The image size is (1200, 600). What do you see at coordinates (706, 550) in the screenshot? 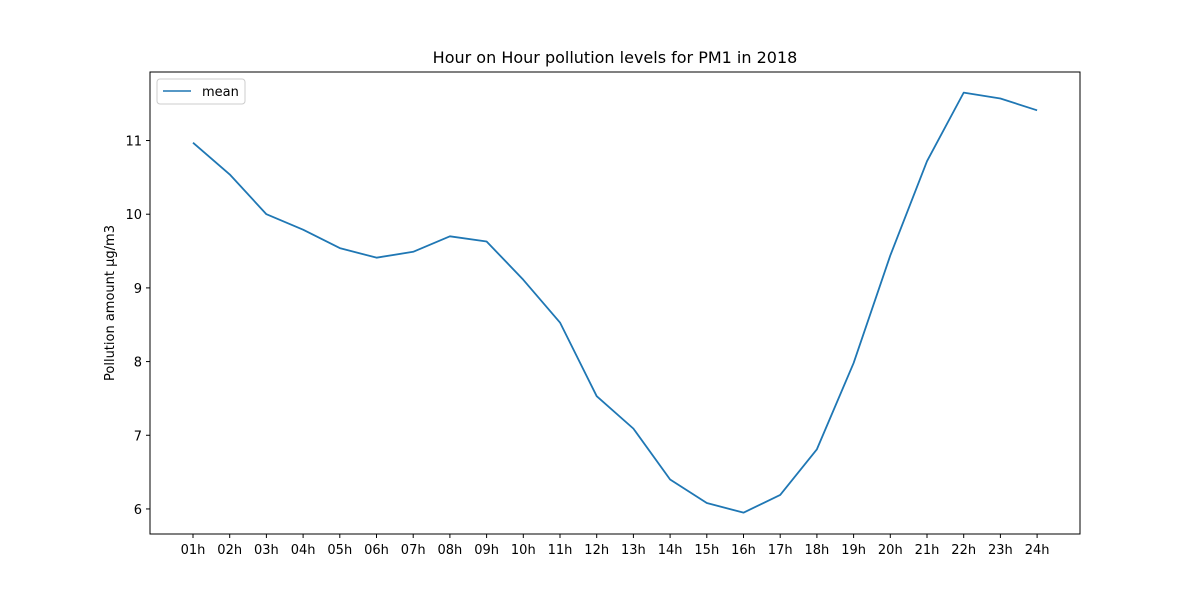
I see `x-tick-label: 15h` at bounding box center [706, 550].